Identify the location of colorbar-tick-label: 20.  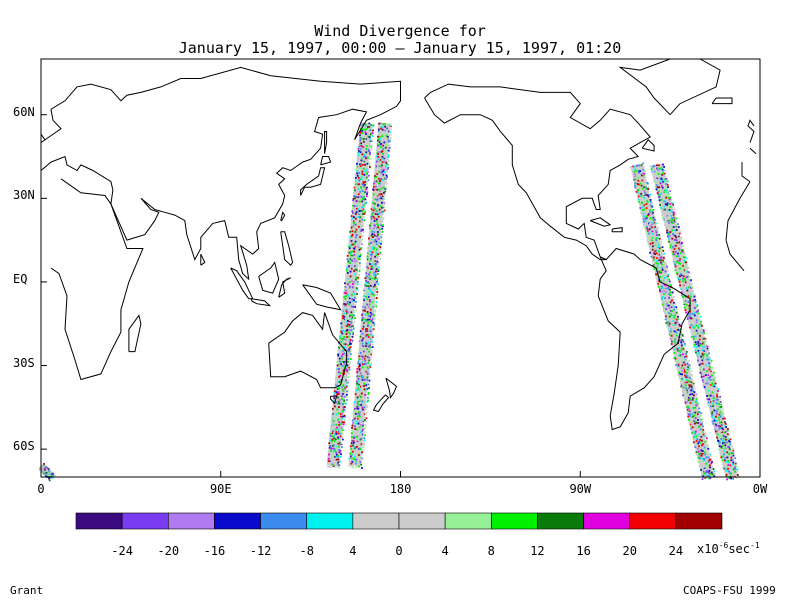
(629, 551).